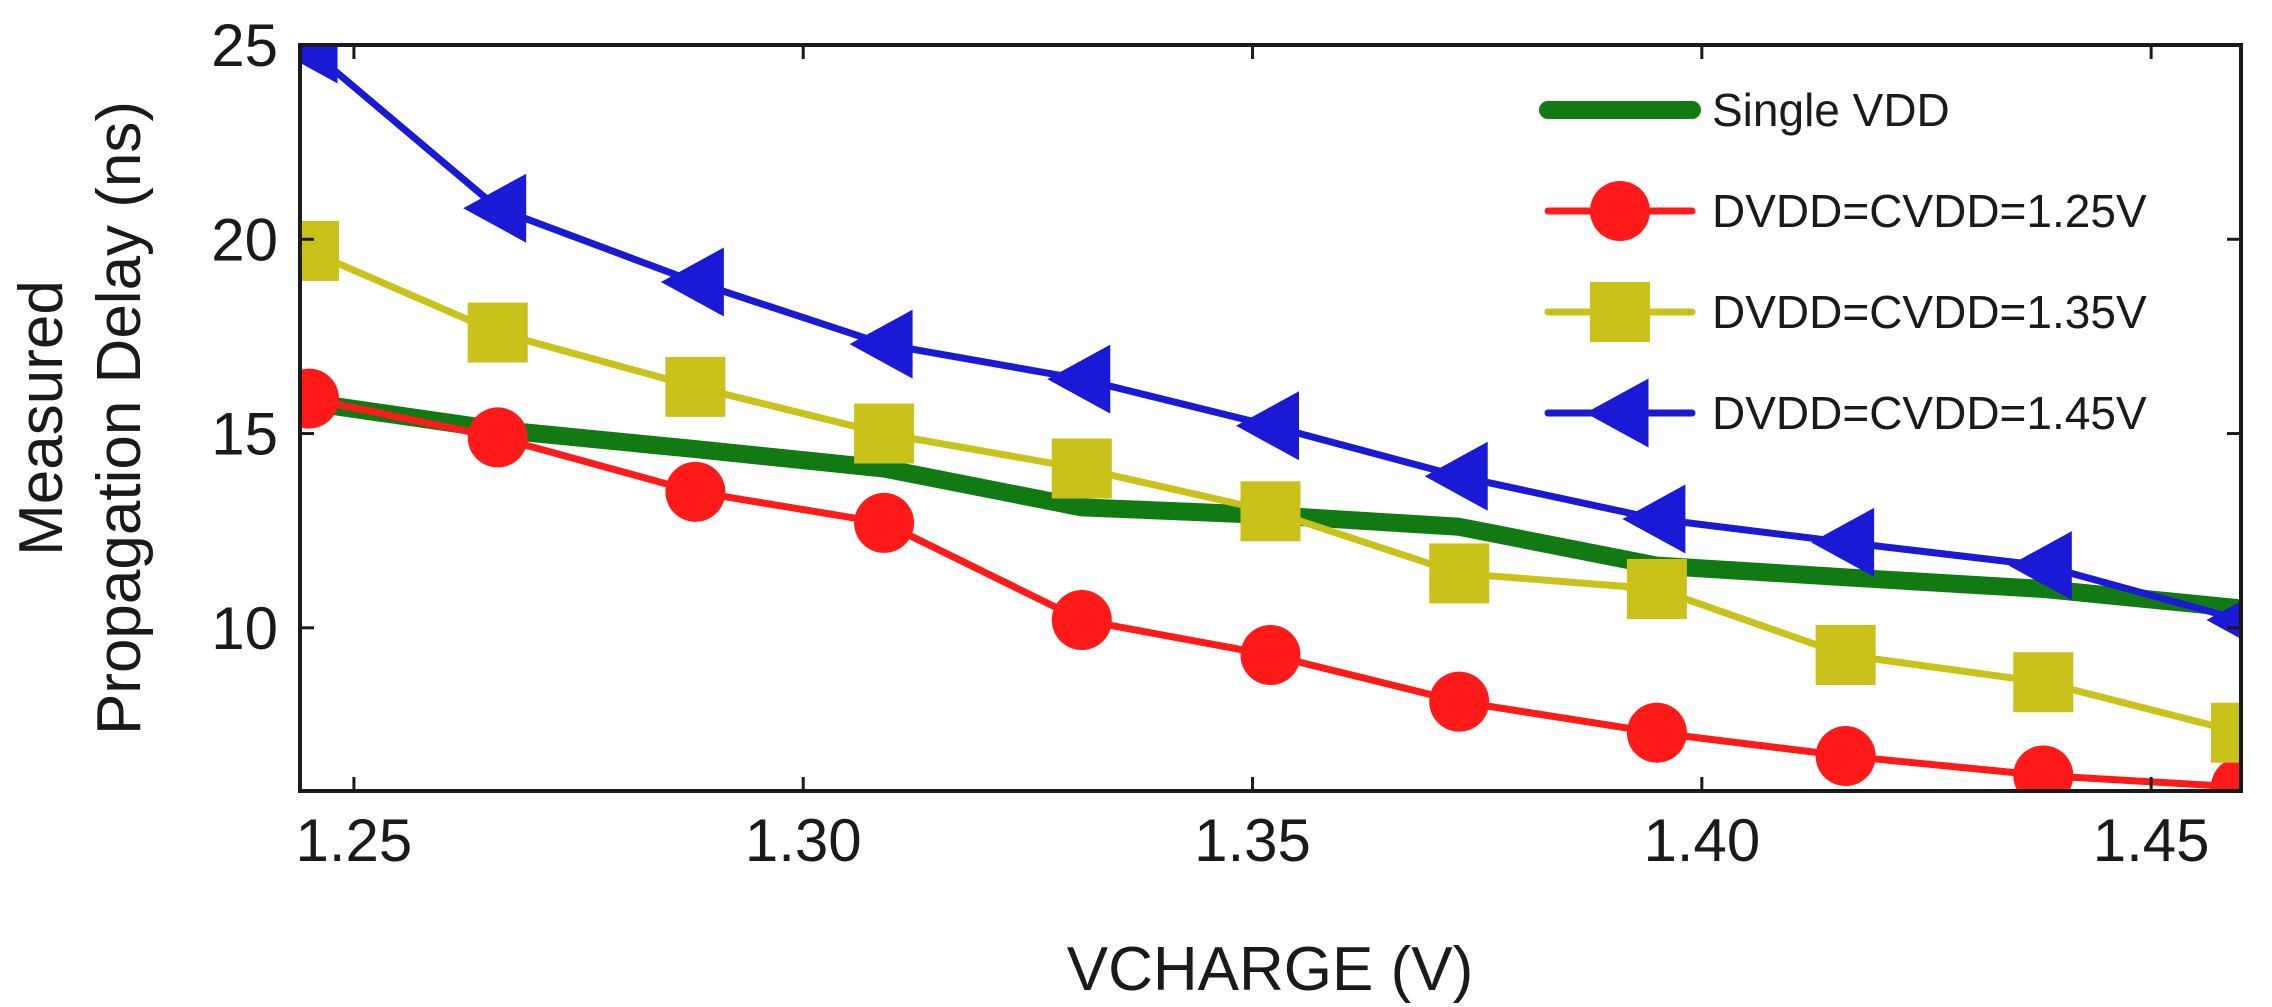 This screenshot has width=2272, height=1007. What do you see at coordinates (1929, 413) in the screenshot?
I see `legend-label: DVDD=CVDD=1.45V` at bounding box center [1929, 413].